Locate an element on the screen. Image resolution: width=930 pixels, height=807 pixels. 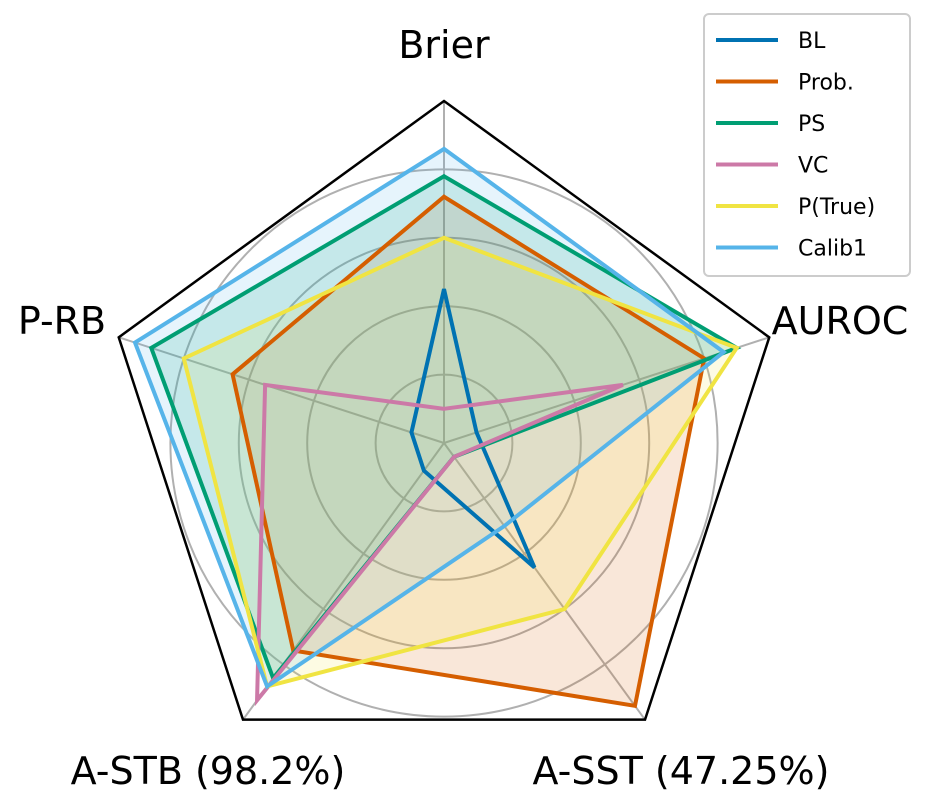
axis-label-a-sst: A-SST (47.25%) is located at coordinates (681, 771).